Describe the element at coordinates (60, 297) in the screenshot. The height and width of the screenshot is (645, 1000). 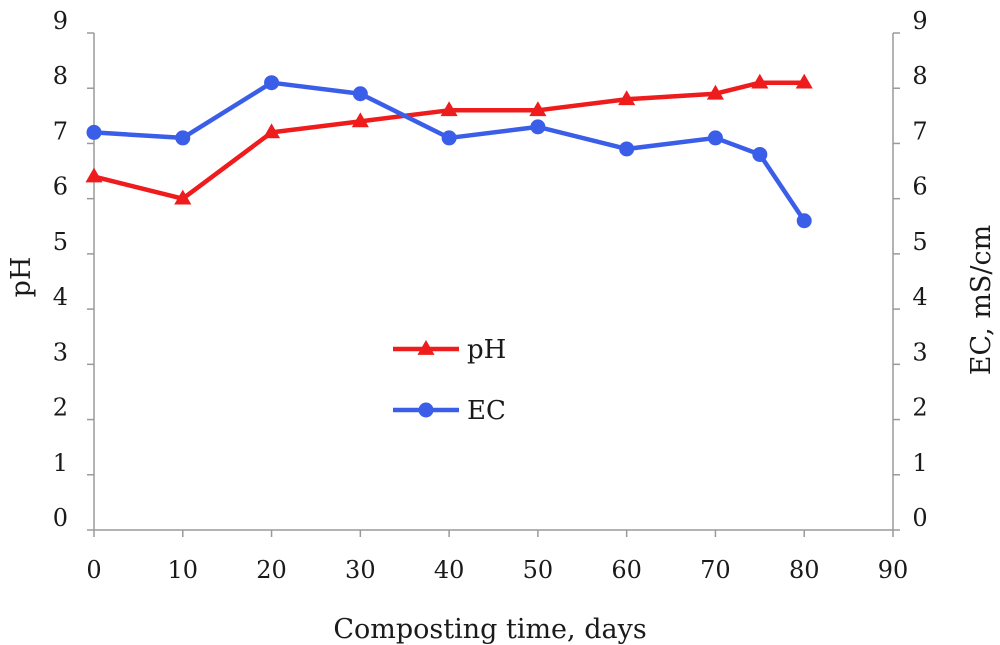
I see `left-y-tick-label: 4` at that location.